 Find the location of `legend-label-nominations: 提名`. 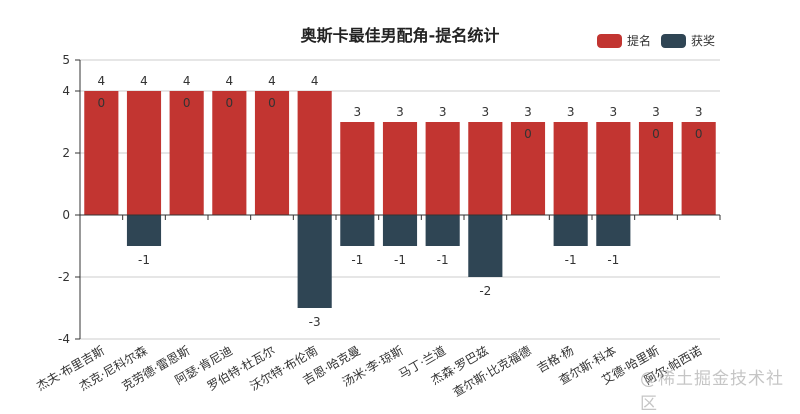

legend-label-nominations: 提名 is located at coordinates (639, 41).